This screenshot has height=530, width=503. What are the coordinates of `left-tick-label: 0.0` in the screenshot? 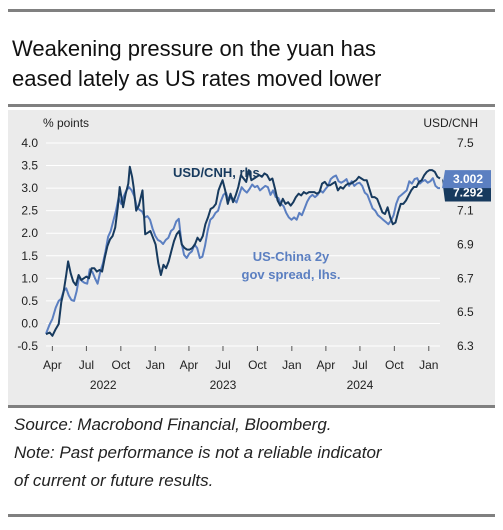 It's located at (29, 323).